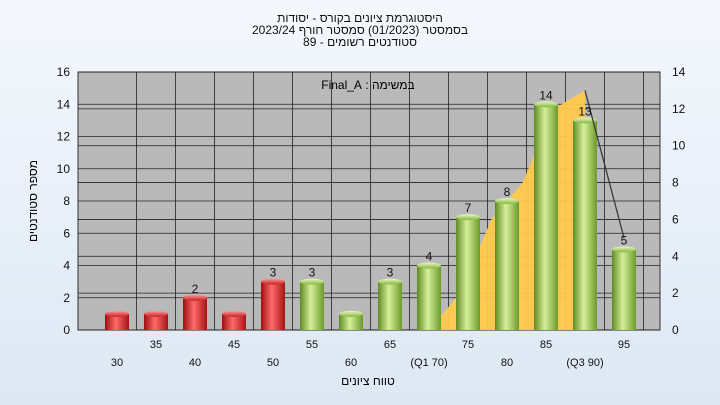  Describe the element at coordinates (64, 72) in the screenshot. I see `y-tick-label: 16` at that location.